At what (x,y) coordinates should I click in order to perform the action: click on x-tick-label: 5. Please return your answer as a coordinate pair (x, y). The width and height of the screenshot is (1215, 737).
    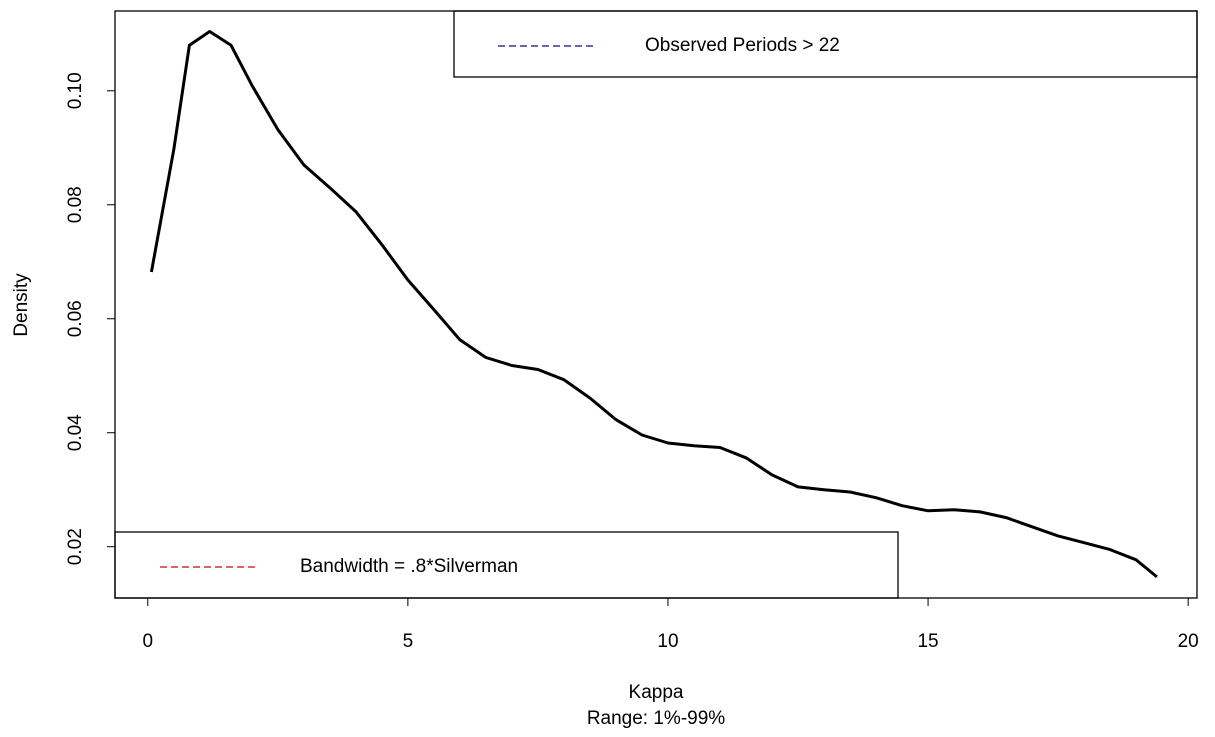
    Looking at the image, I should click on (408, 641).